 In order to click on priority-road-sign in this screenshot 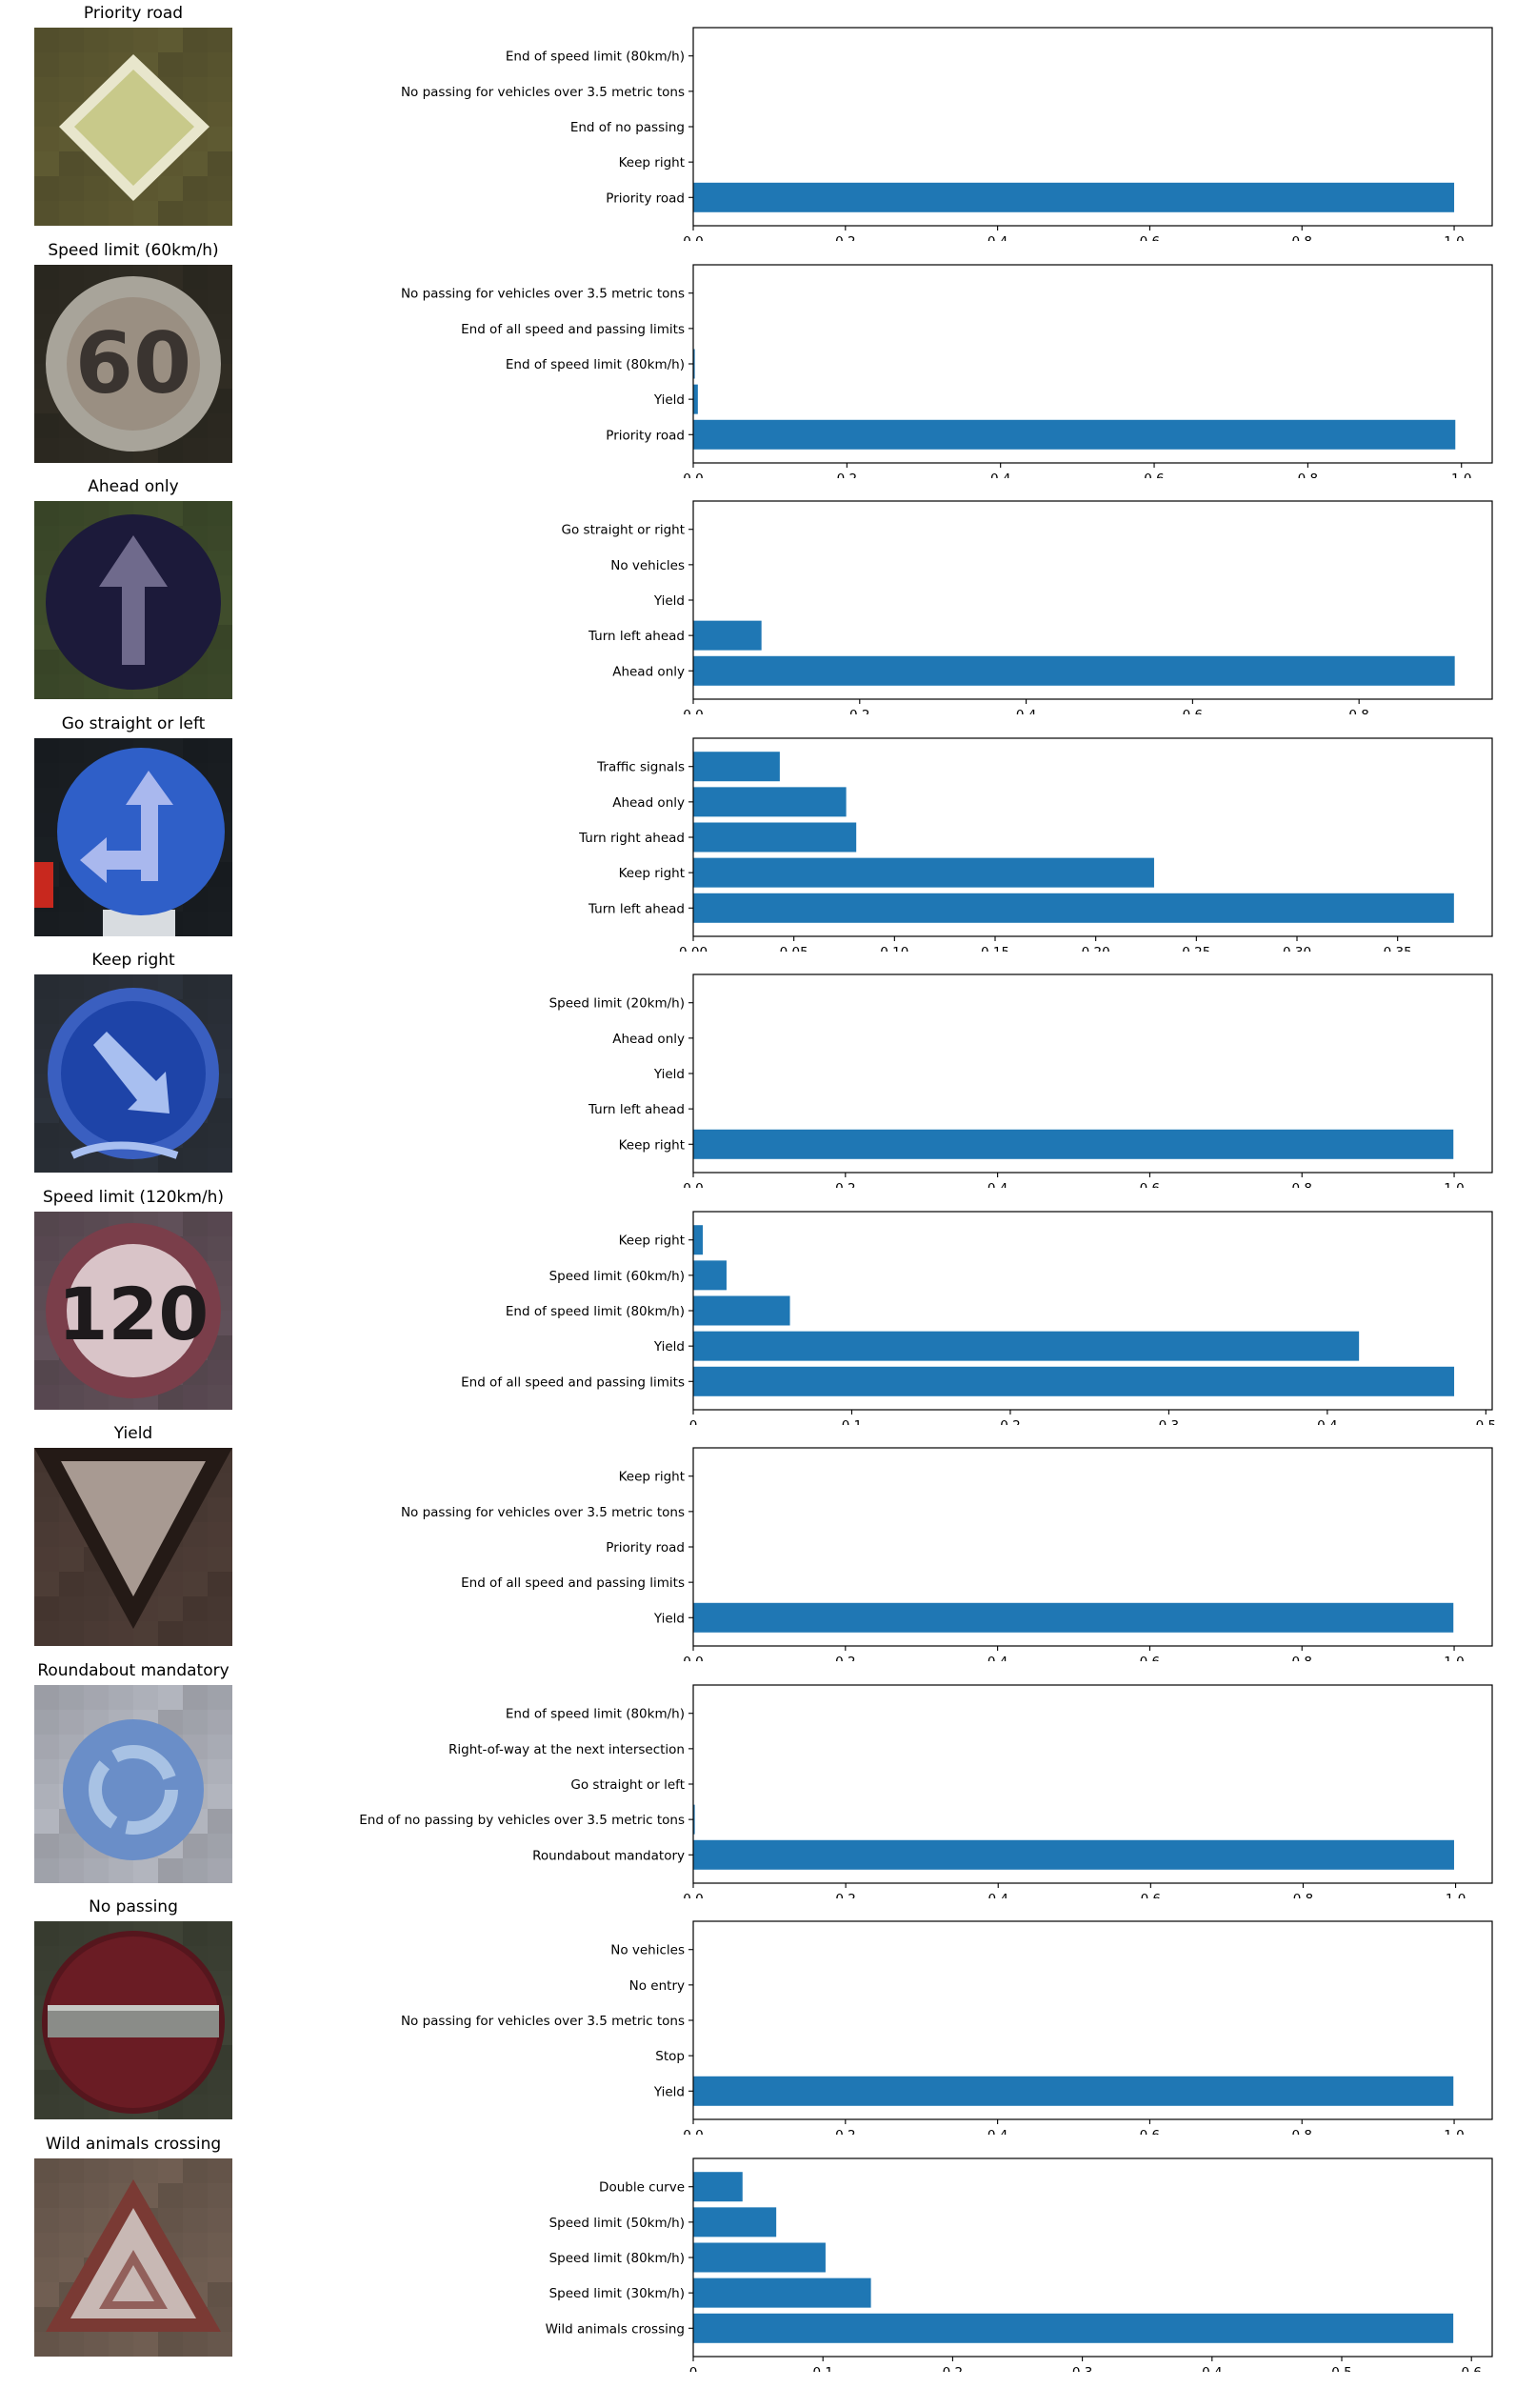, I will do `click(133, 127)`.